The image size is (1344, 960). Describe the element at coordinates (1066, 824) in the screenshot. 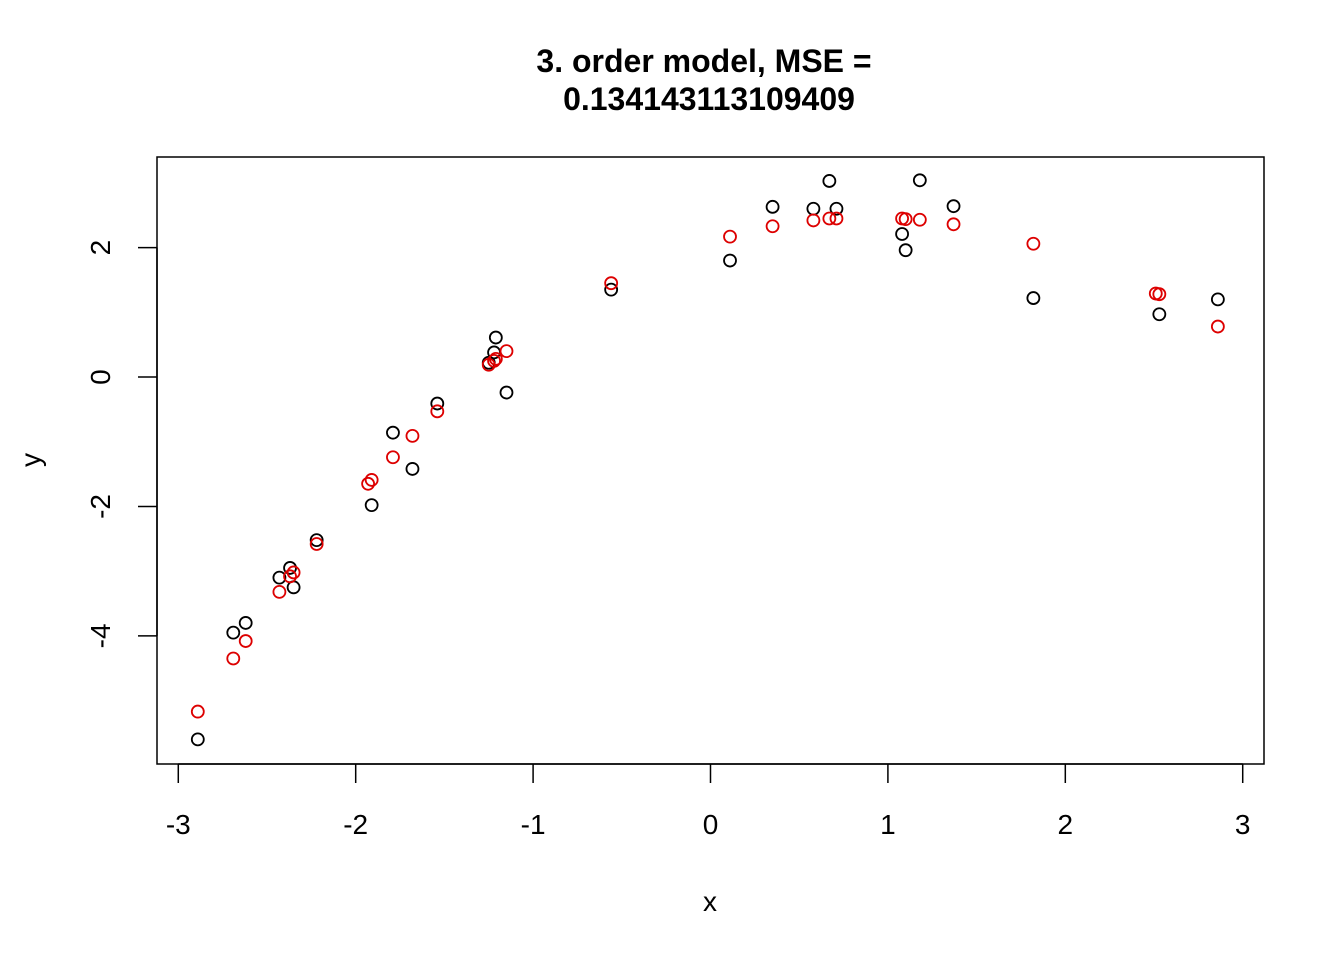

I see `x-tick-label: 2` at that location.